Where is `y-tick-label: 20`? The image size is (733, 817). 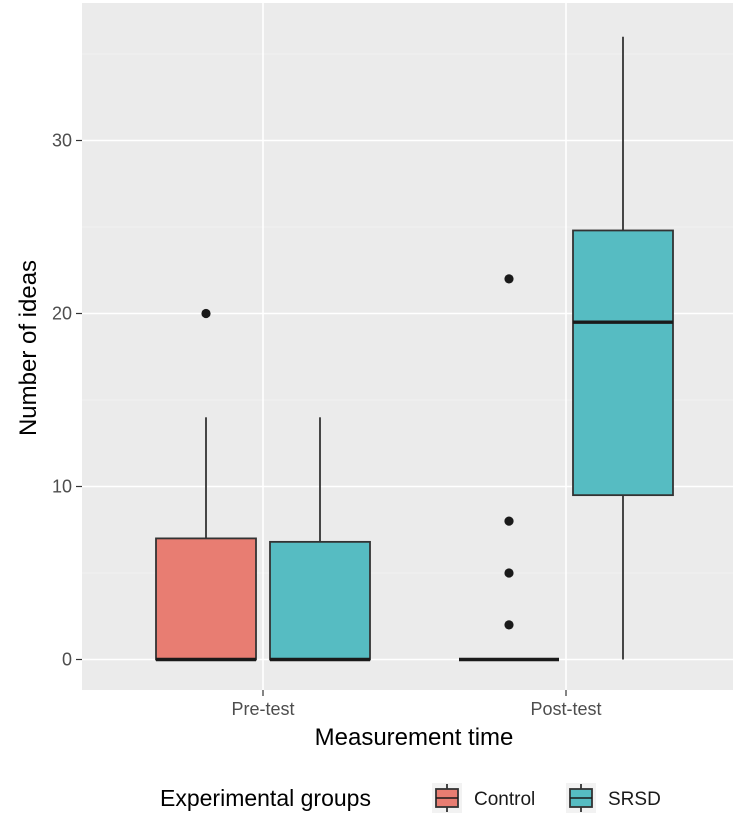 y-tick-label: 20 is located at coordinates (62, 314).